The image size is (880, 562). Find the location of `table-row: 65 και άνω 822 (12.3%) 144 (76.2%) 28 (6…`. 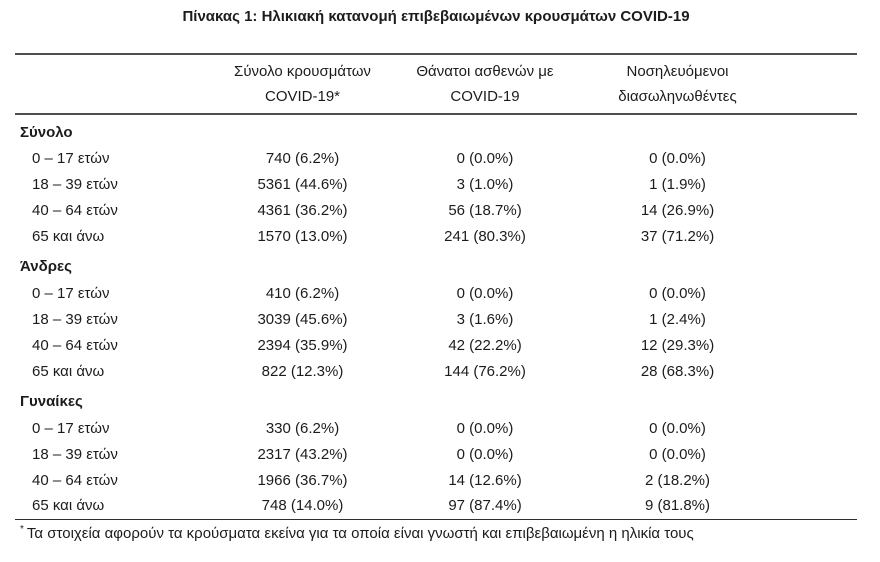

table-row: 65 και άνω 822 (12.3%) 144 (76.2%) 28 (6… is located at coordinates (436, 371).